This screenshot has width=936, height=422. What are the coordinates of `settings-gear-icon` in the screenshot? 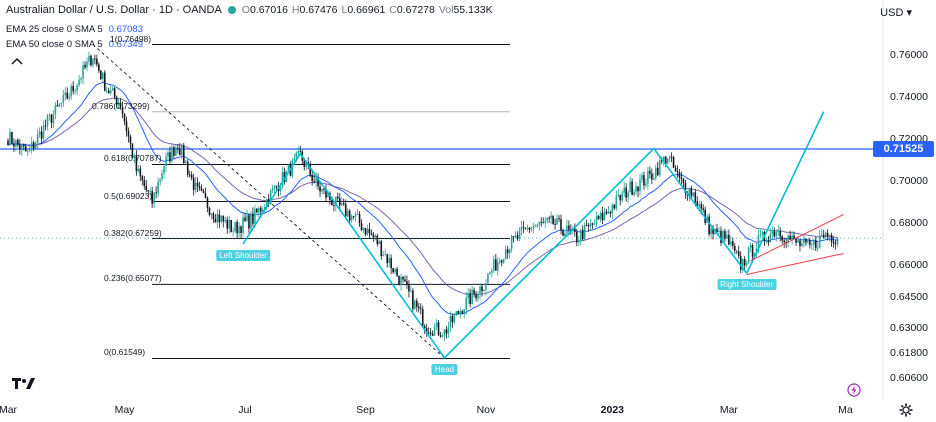 It's located at (906, 410).